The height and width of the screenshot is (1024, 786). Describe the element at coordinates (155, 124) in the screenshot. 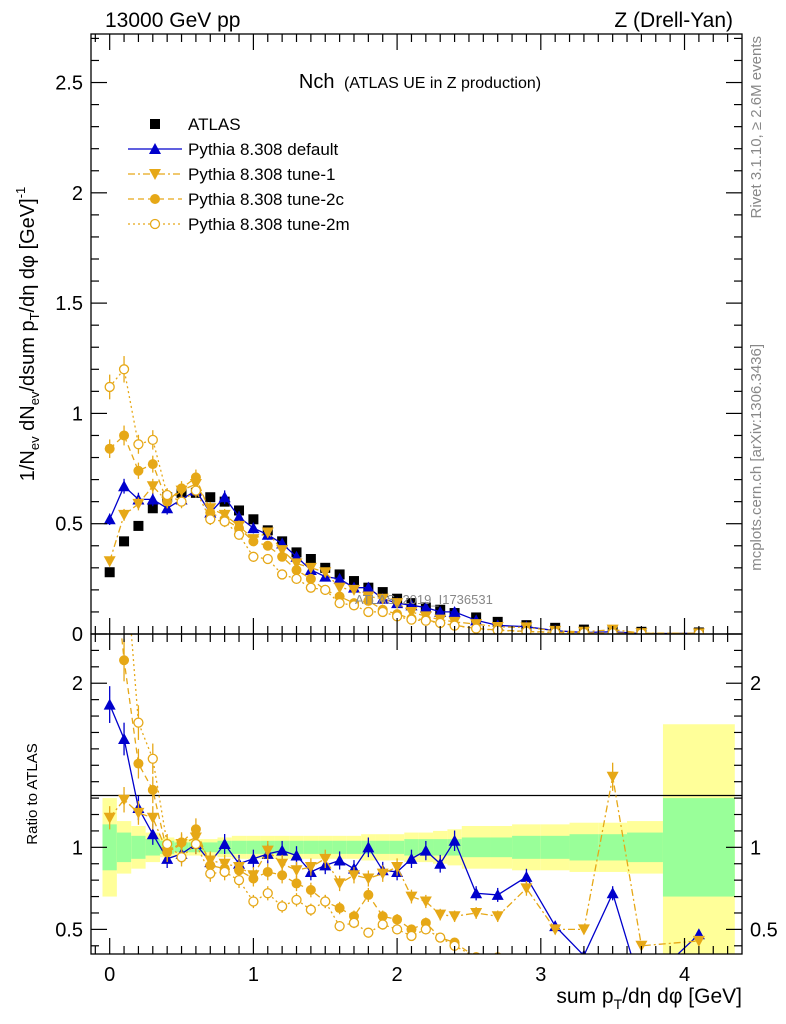

I see `legend-marker` at that location.